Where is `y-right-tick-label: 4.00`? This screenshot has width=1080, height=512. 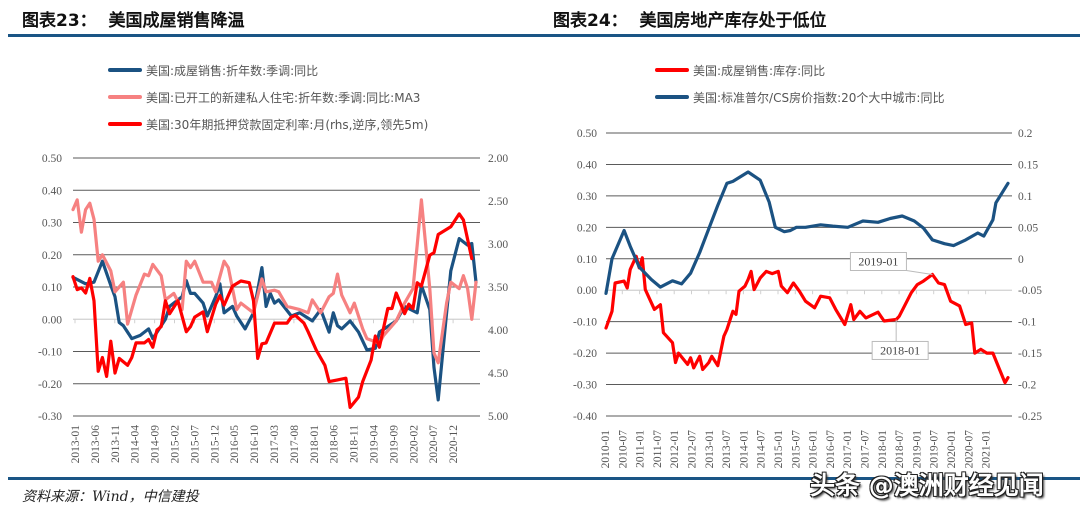 y-right-tick-label: 4.00 is located at coordinates (498, 331).